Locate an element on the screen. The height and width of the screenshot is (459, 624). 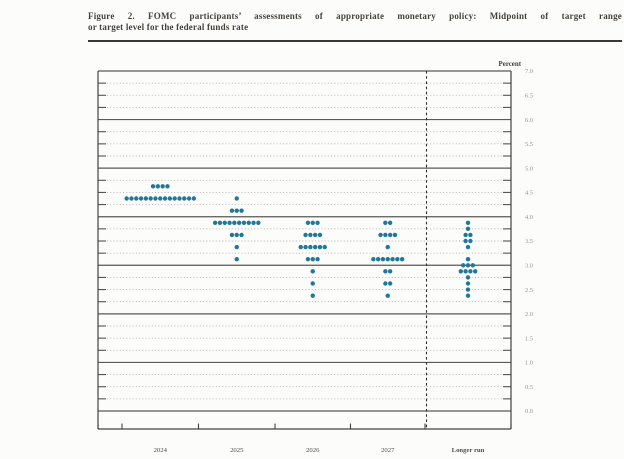
y-axis-tick-label: 0.0 is located at coordinates (529, 411).